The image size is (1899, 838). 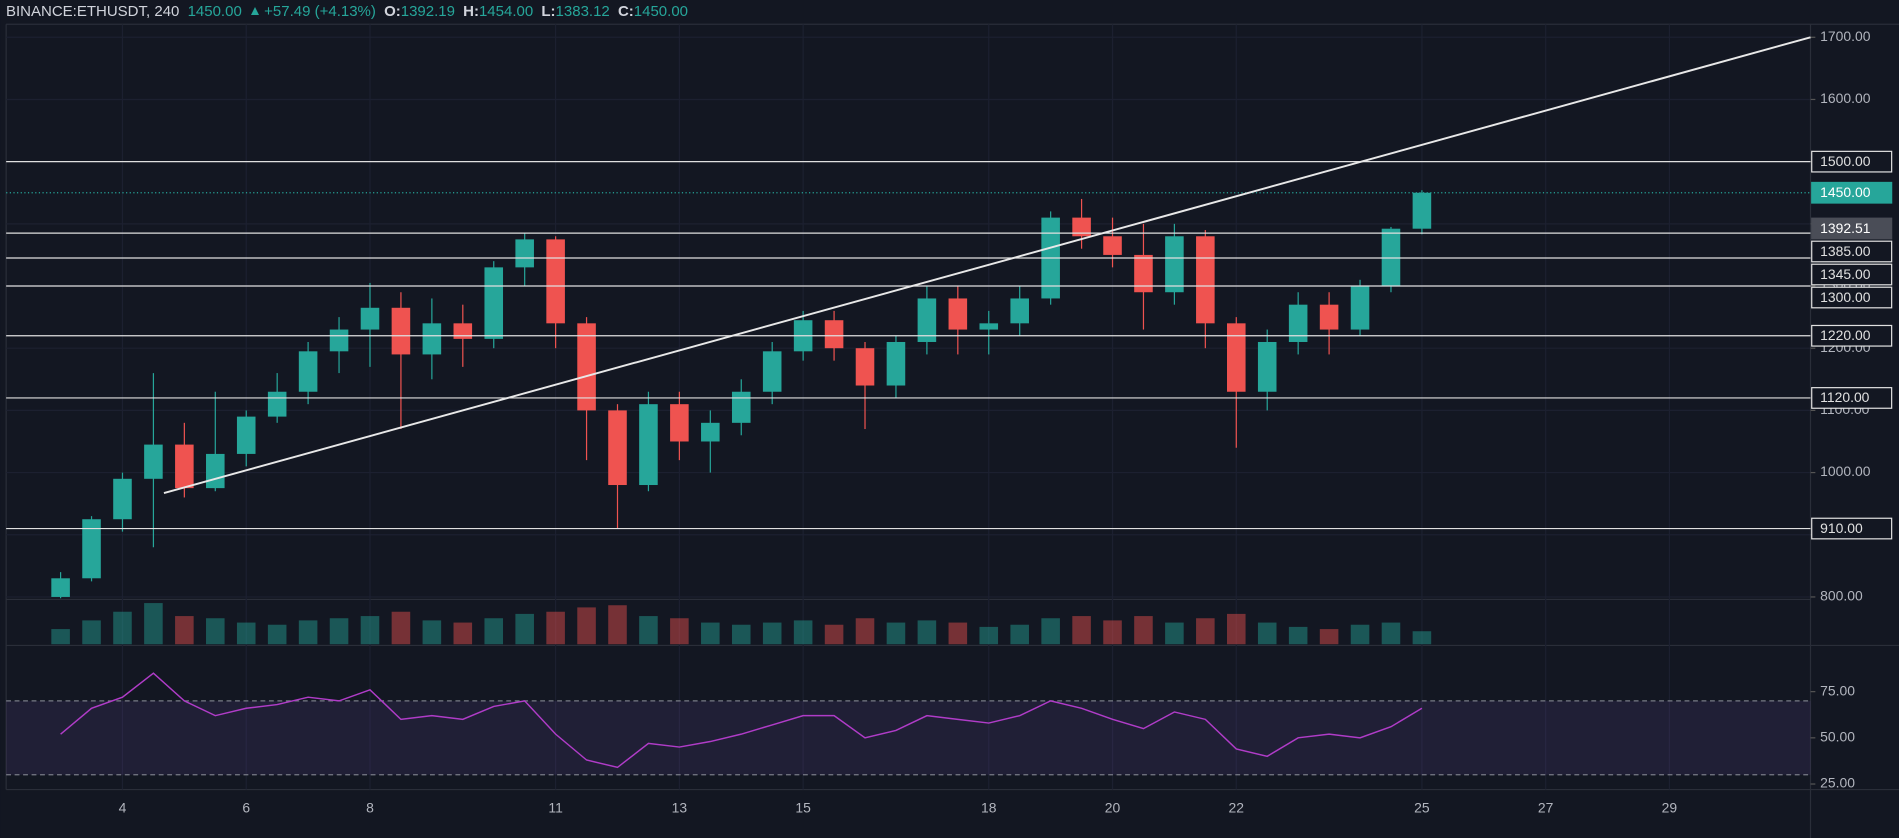 I want to click on x-tick-label: 11, so click(x=555, y=808).